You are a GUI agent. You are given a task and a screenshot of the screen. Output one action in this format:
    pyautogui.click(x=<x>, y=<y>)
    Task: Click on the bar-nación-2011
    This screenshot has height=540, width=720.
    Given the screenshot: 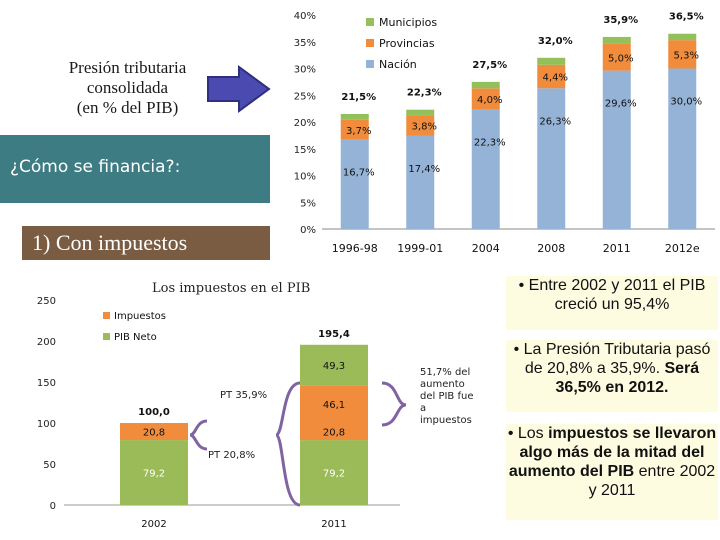 What is the action you would take?
    pyautogui.click(x=616, y=149)
    